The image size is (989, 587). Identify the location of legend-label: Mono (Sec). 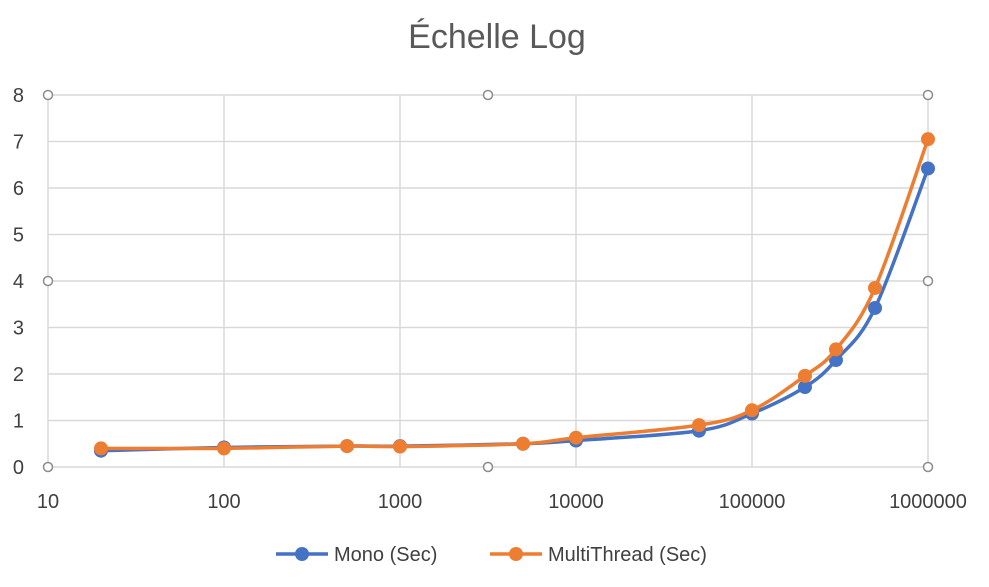
(385, 555).